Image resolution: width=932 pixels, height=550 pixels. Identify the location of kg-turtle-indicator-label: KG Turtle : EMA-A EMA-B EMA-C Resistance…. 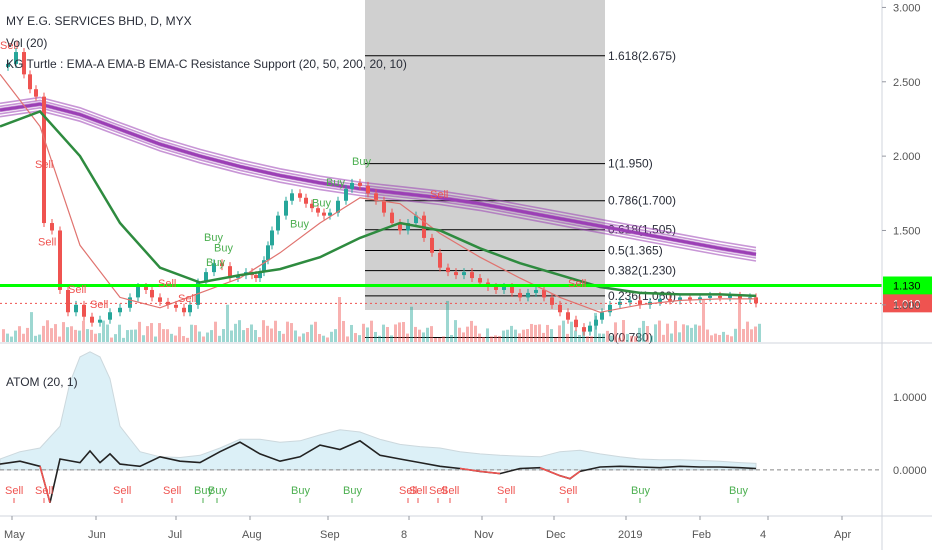
(206, 64).